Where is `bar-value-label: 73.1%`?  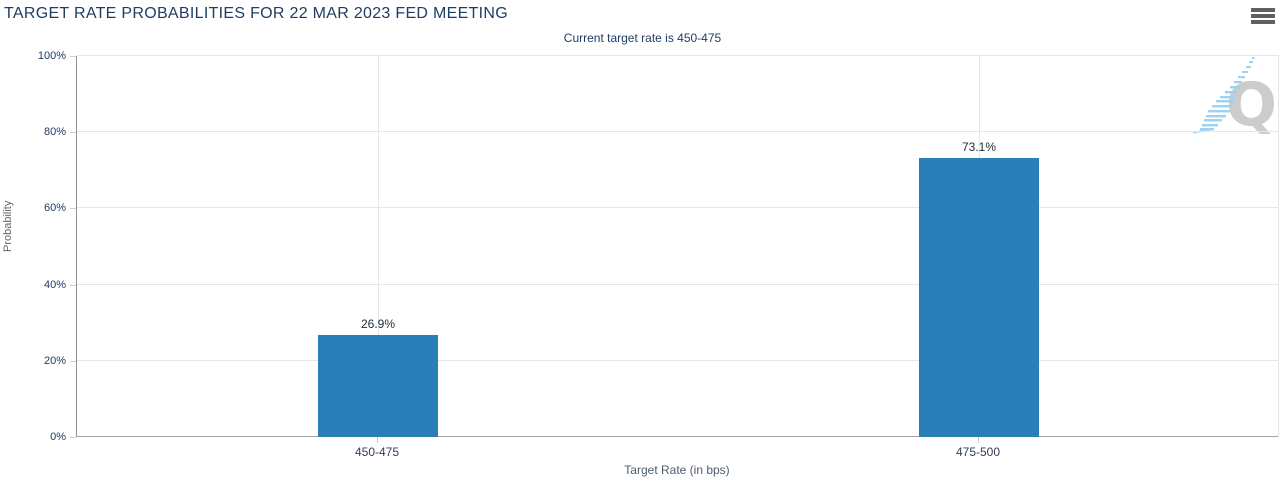 bar-value-label: 73.1% is located at coordinates (979, 147).